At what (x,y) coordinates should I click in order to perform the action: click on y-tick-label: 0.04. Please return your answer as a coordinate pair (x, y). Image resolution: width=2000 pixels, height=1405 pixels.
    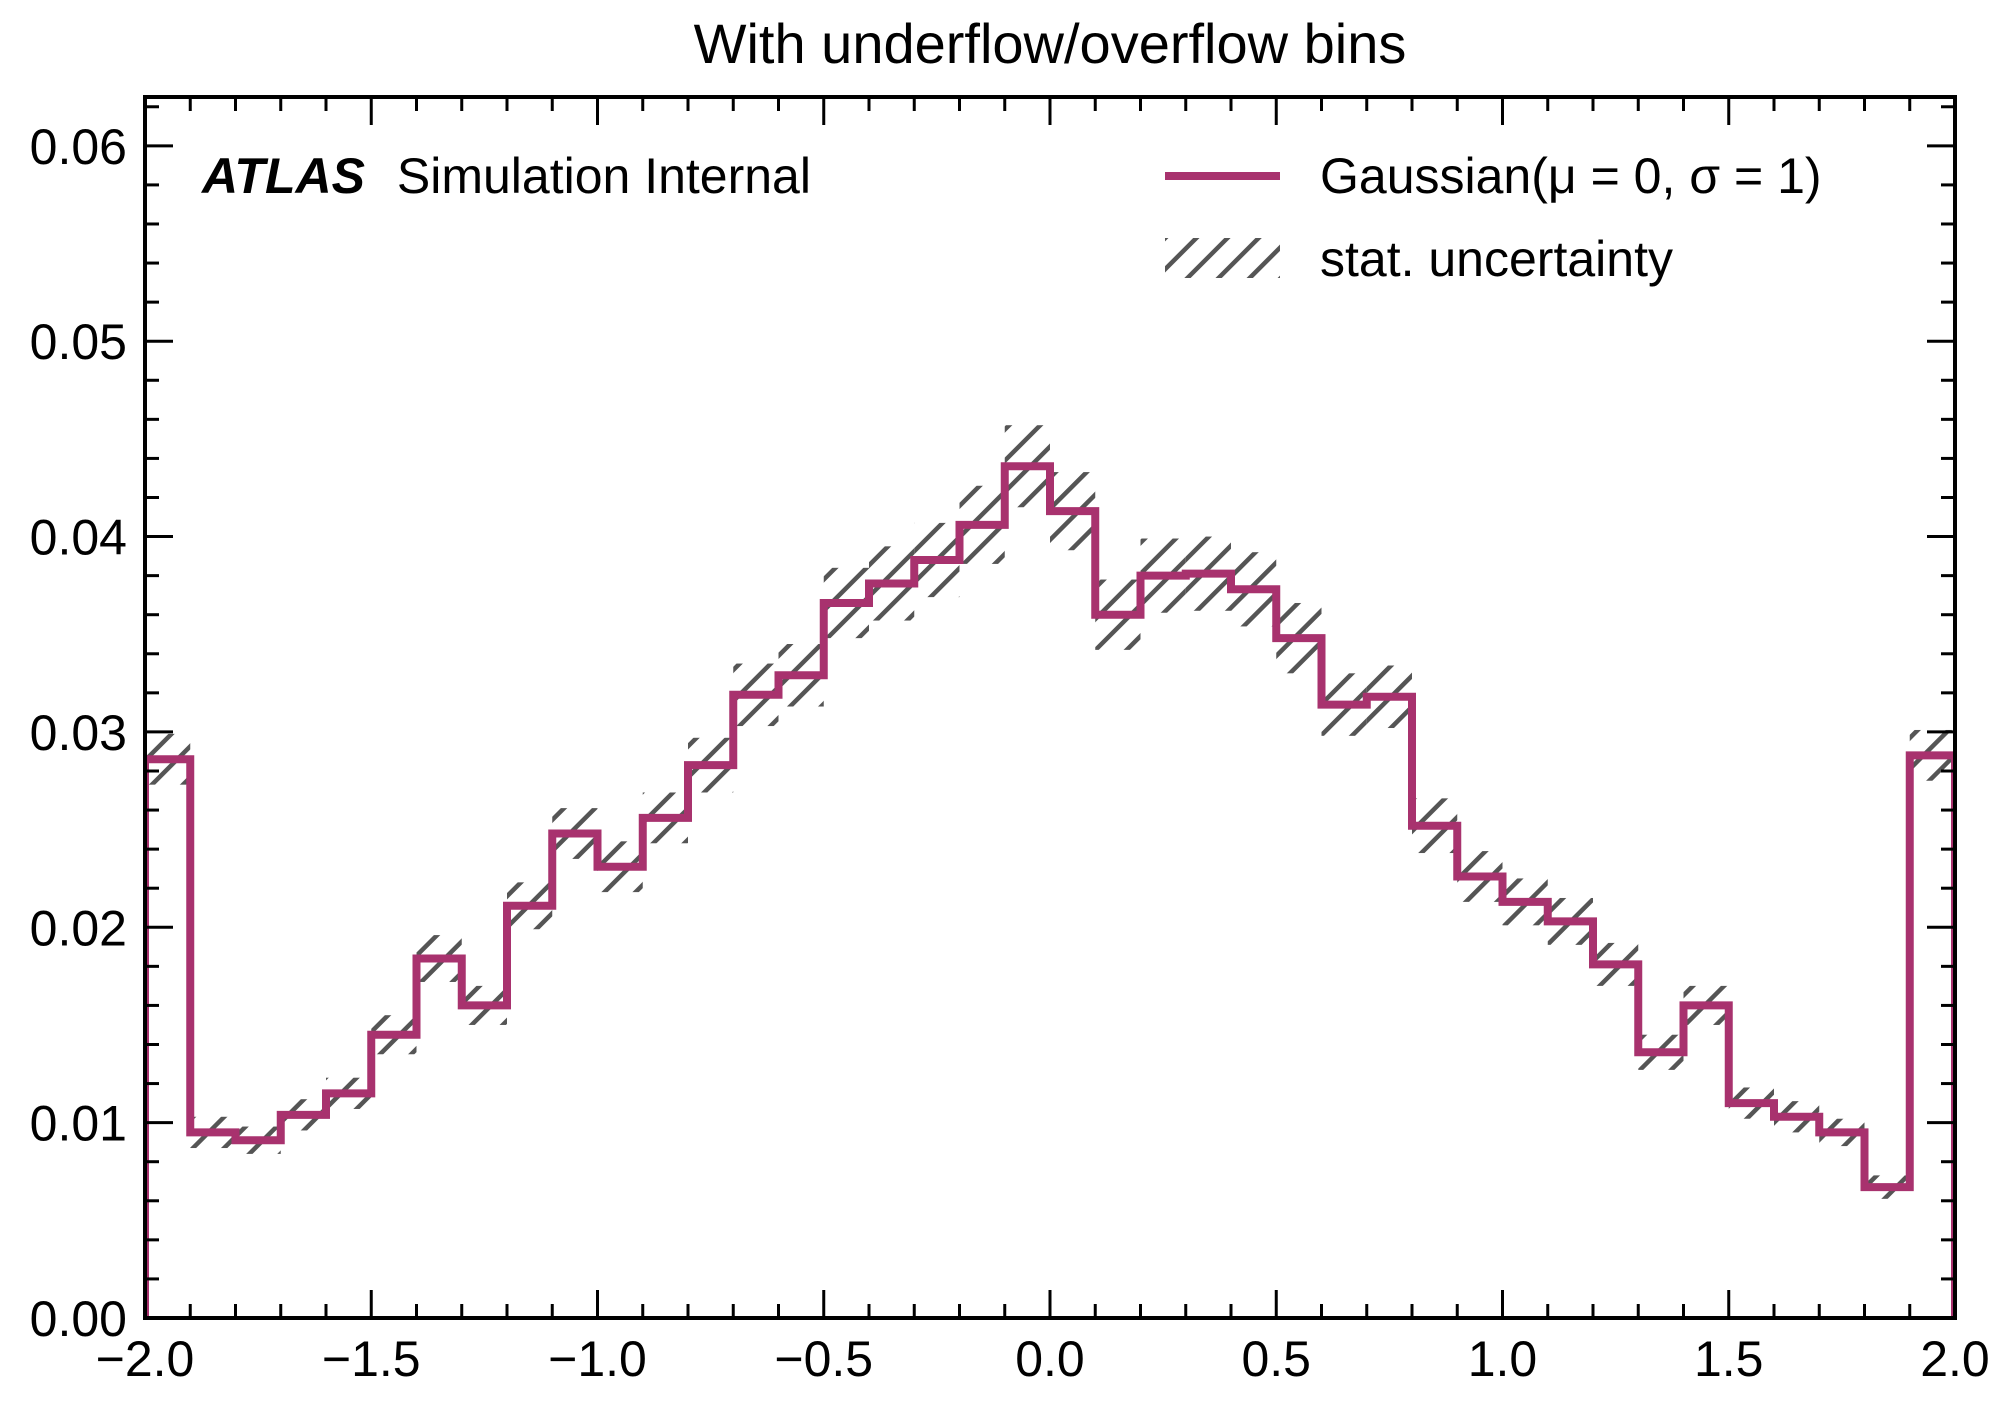
    Looking at the image, I should click on (78, 538).